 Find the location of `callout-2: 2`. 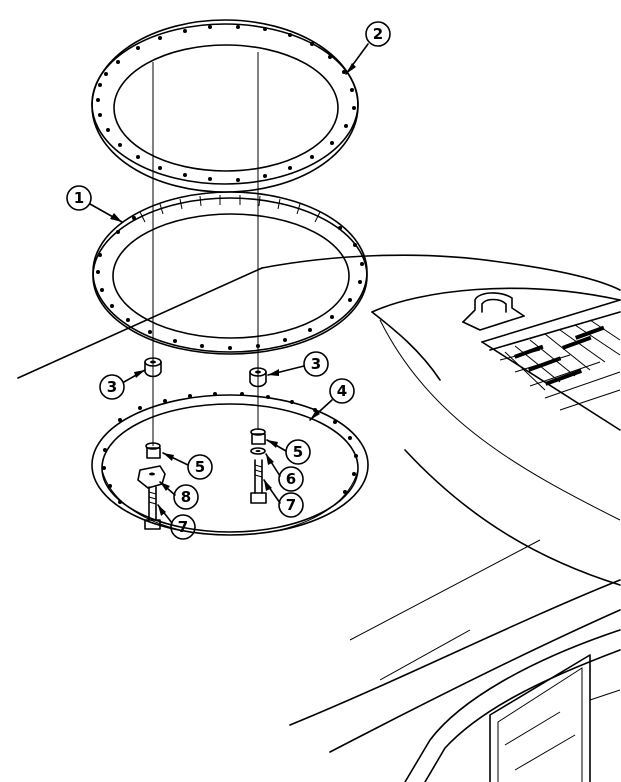

callout-2: 2 is located at coordinates (368, 48).